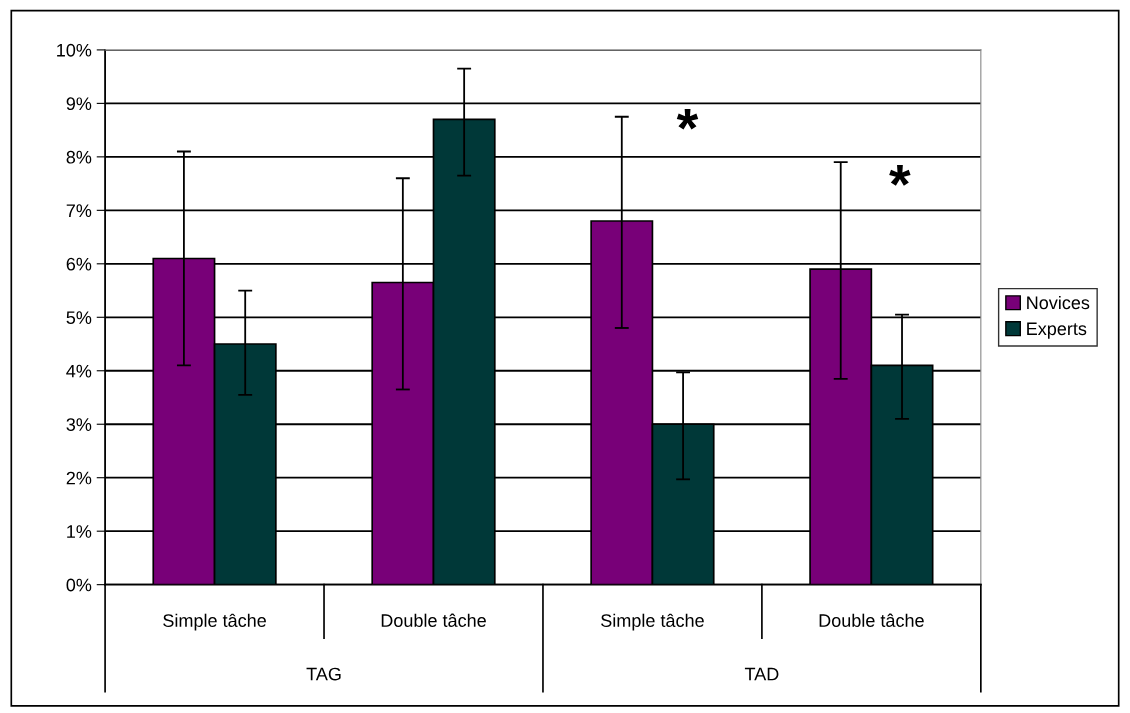 Image resolution: width=1130 pixels, height=713 pixels. What do you see at coordinates (1058, 302) in the screenshot?
I see `legend-label: Novices` at bounding box center [1058, 302].